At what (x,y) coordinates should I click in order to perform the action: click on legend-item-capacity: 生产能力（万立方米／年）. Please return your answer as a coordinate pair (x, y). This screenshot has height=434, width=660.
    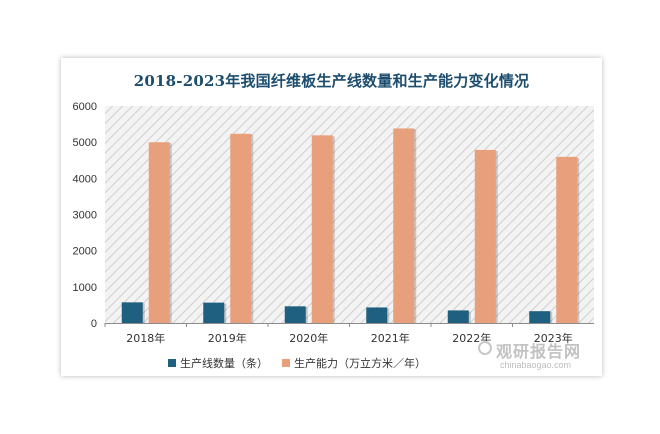
    Looking at the image, I should click on (354, 363).